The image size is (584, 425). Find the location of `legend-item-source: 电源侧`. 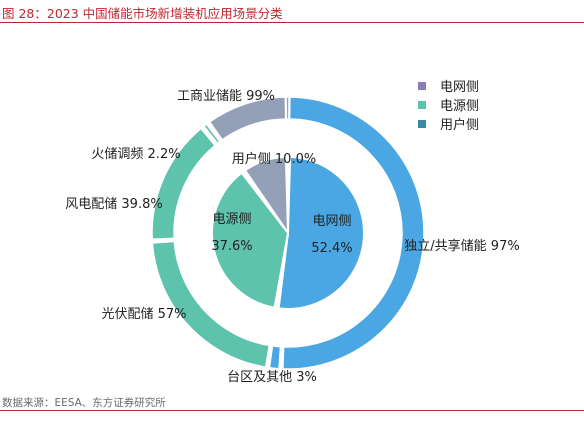

legend-item-source: 电源侧 is located at coordinates (448, 104).